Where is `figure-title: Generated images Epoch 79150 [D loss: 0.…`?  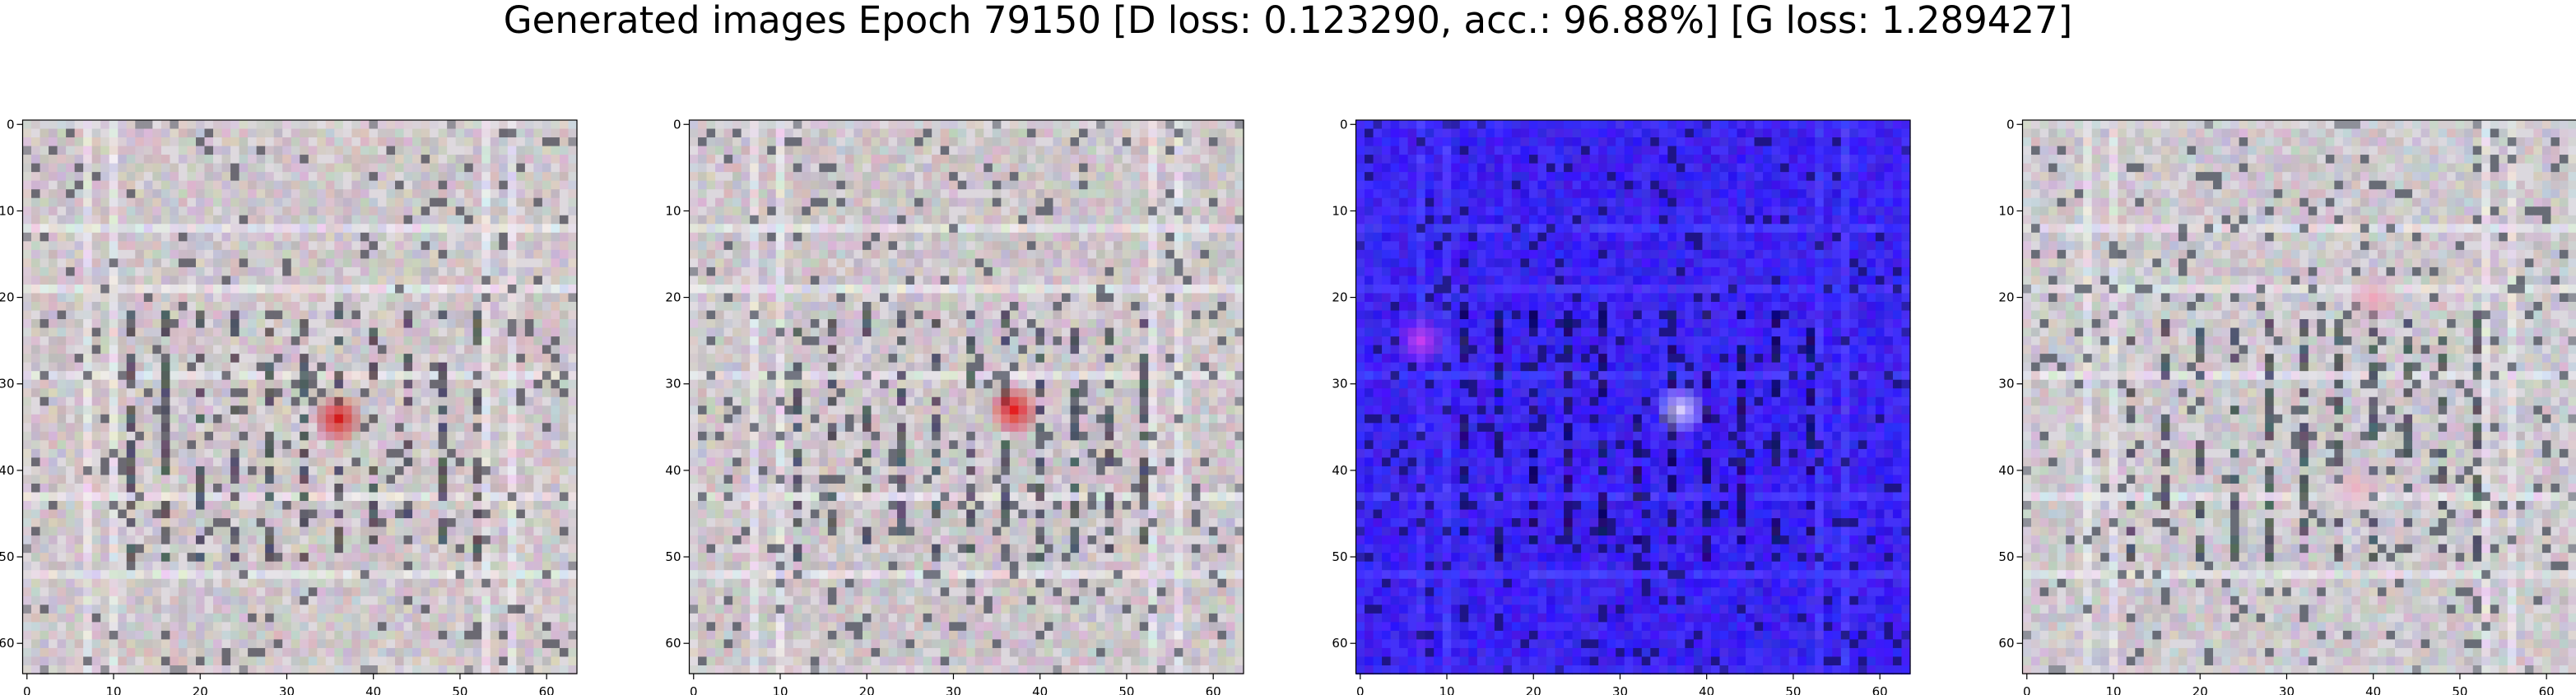
figure-title: Generated images Epoch 79150 [D loss: 0.… is located at coordinates (1288, 21).